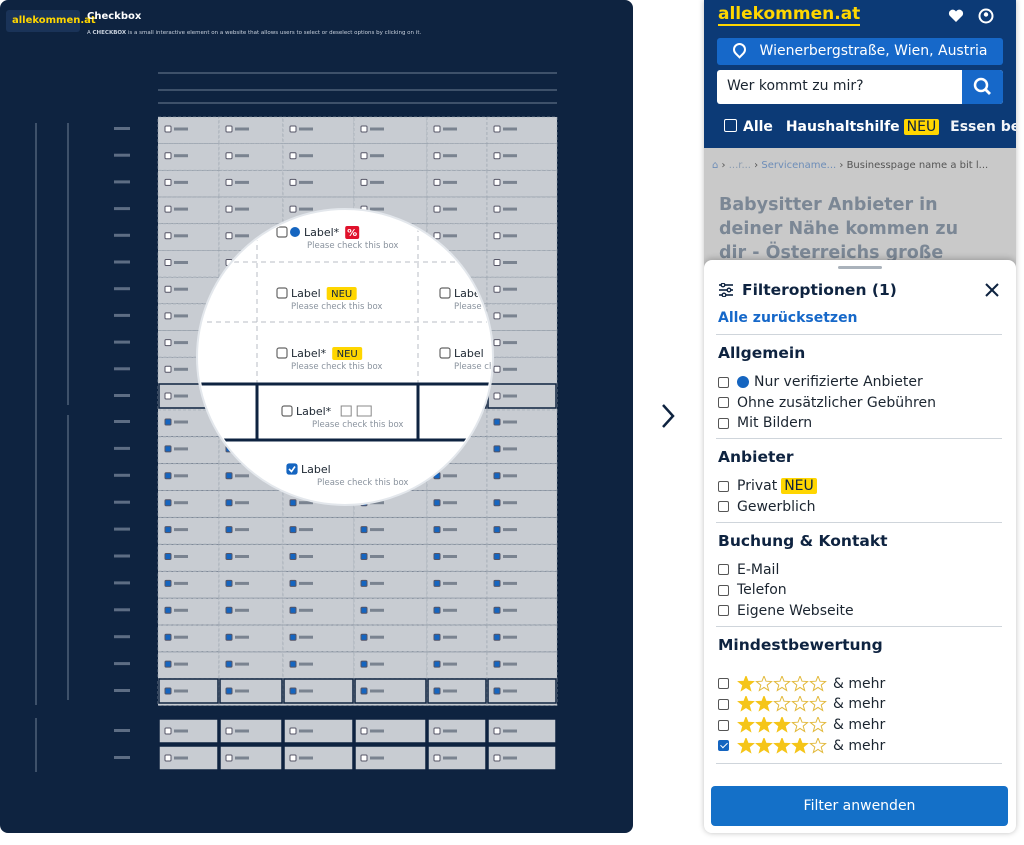  I want to click on search-box: Wer kommt zu mir?, so click(860, 87).